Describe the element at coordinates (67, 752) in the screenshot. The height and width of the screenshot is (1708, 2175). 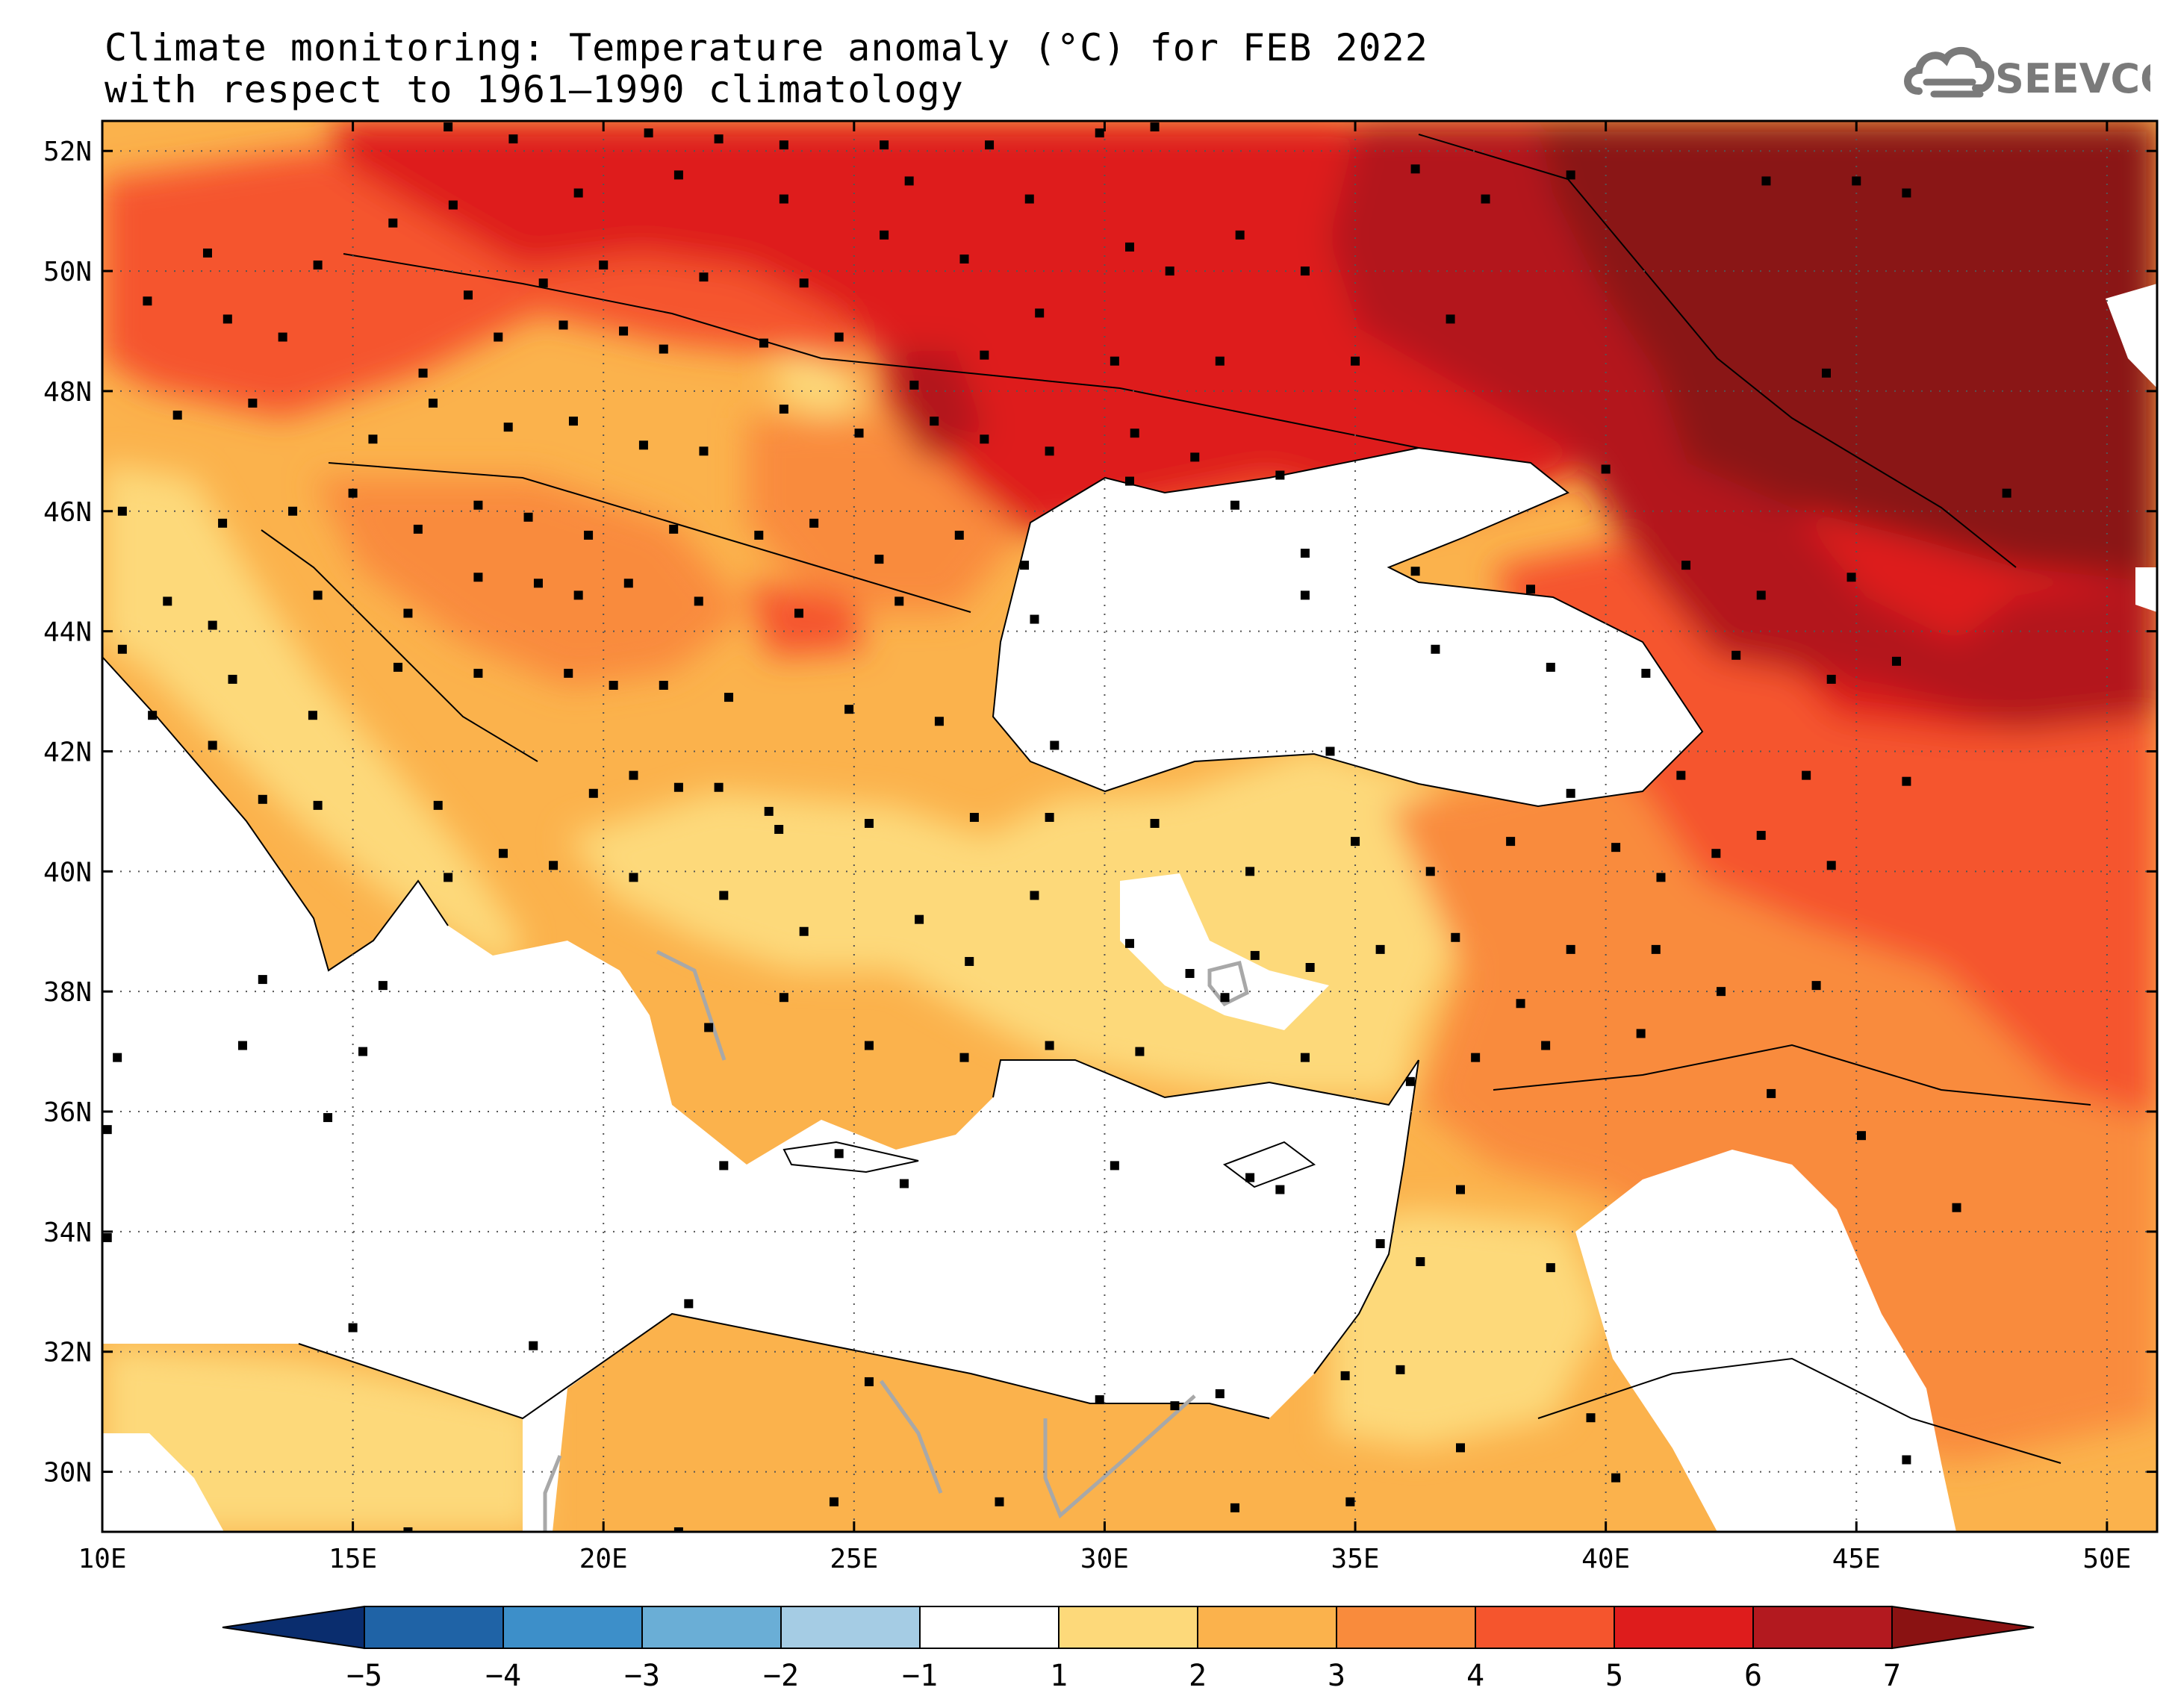
I see `lat-tick-label: 42N` at that location.